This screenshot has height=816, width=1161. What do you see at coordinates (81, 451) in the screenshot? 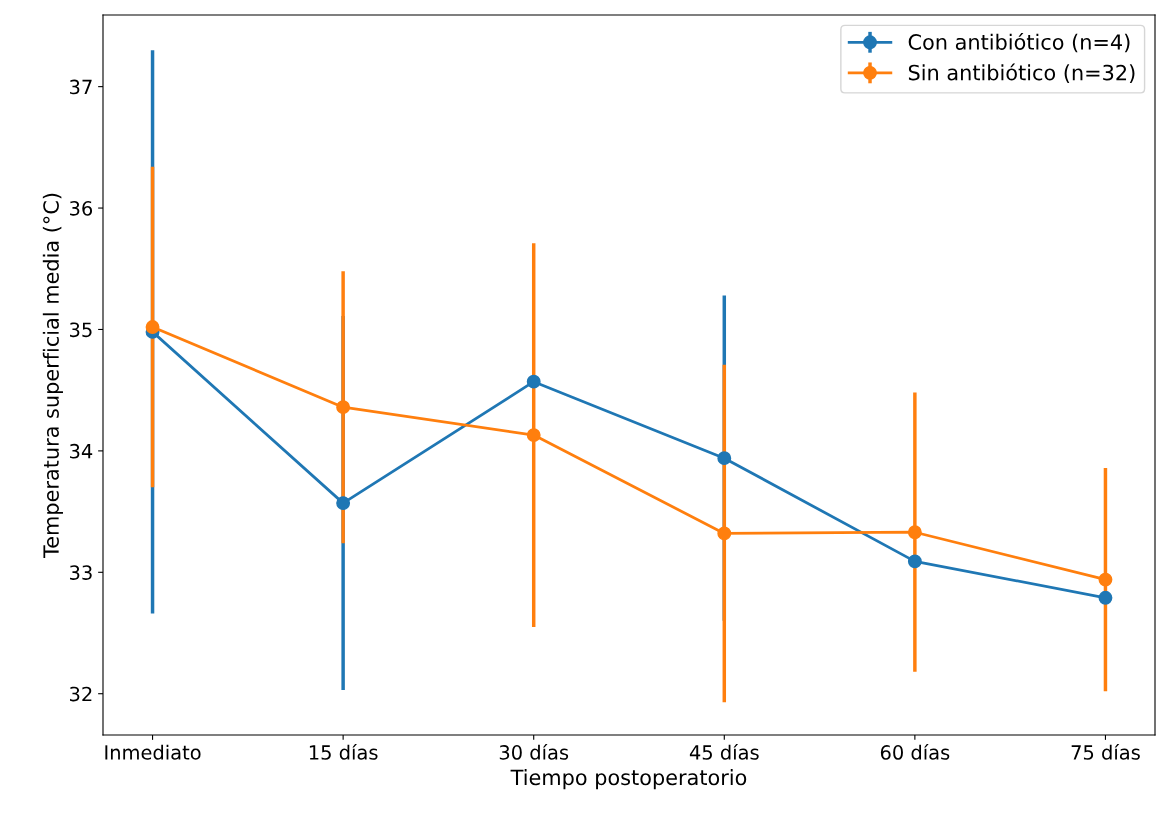
I see `y-tick-label: 34` at bounding box center [81, 451].